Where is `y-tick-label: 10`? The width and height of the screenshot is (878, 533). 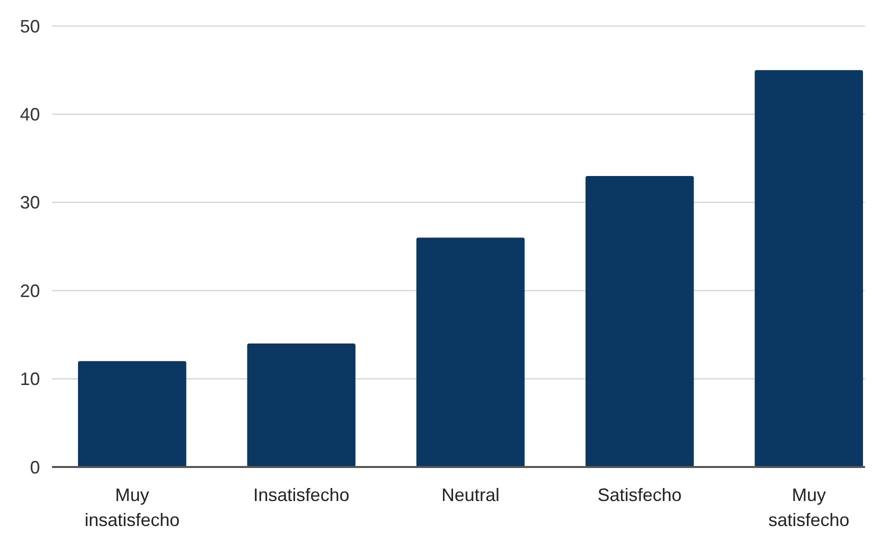
y-tick-label: 10 is located at coordinates (30, 379).